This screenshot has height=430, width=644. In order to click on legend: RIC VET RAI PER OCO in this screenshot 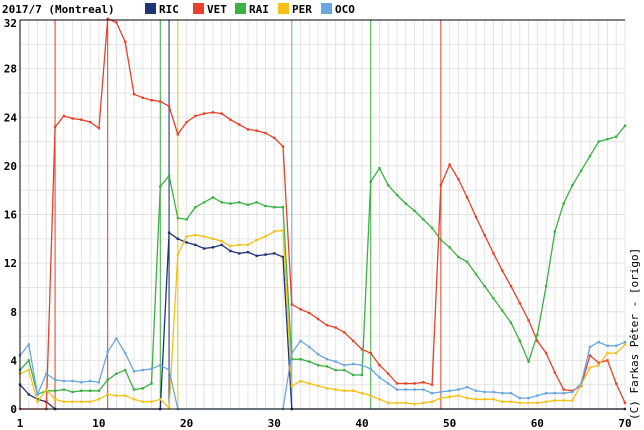, I will do `click(250, 9)`.